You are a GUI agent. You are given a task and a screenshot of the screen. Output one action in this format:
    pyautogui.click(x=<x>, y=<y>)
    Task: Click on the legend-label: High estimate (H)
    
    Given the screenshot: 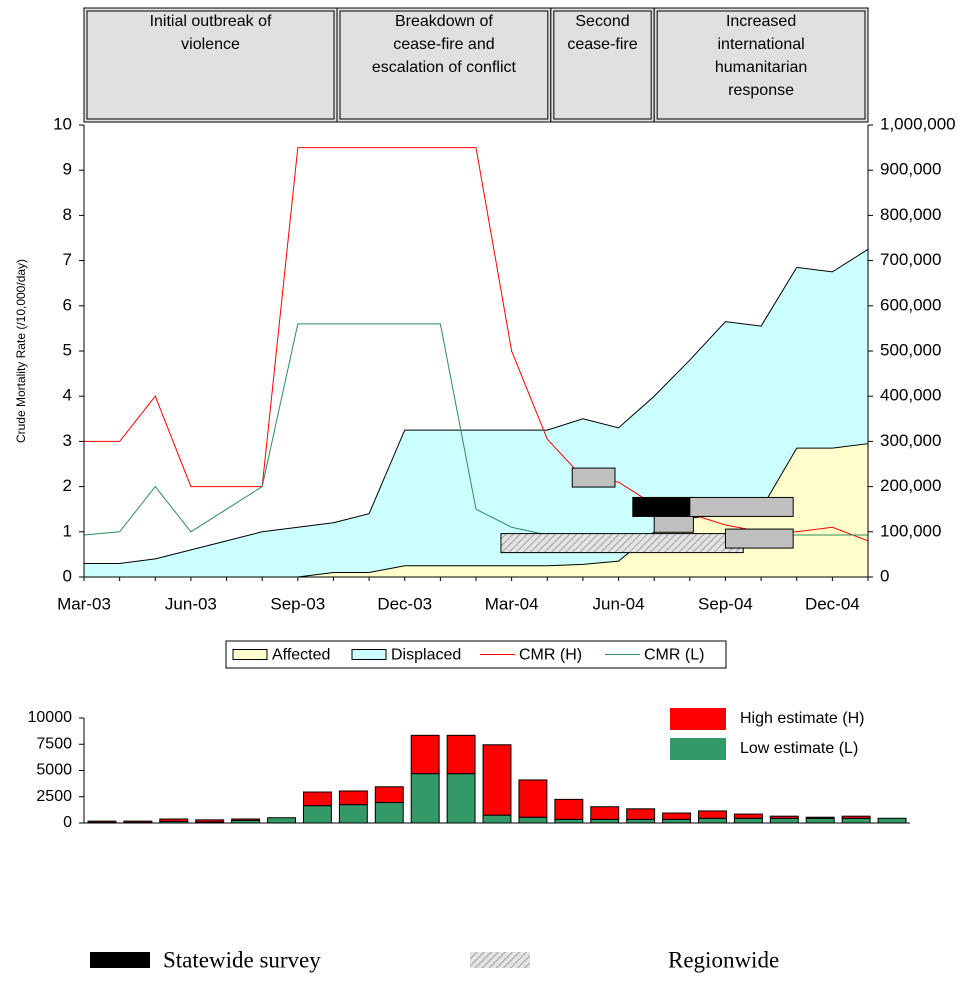 What is the action you would take?
    pyautogui.click(x=802, y=718)
    